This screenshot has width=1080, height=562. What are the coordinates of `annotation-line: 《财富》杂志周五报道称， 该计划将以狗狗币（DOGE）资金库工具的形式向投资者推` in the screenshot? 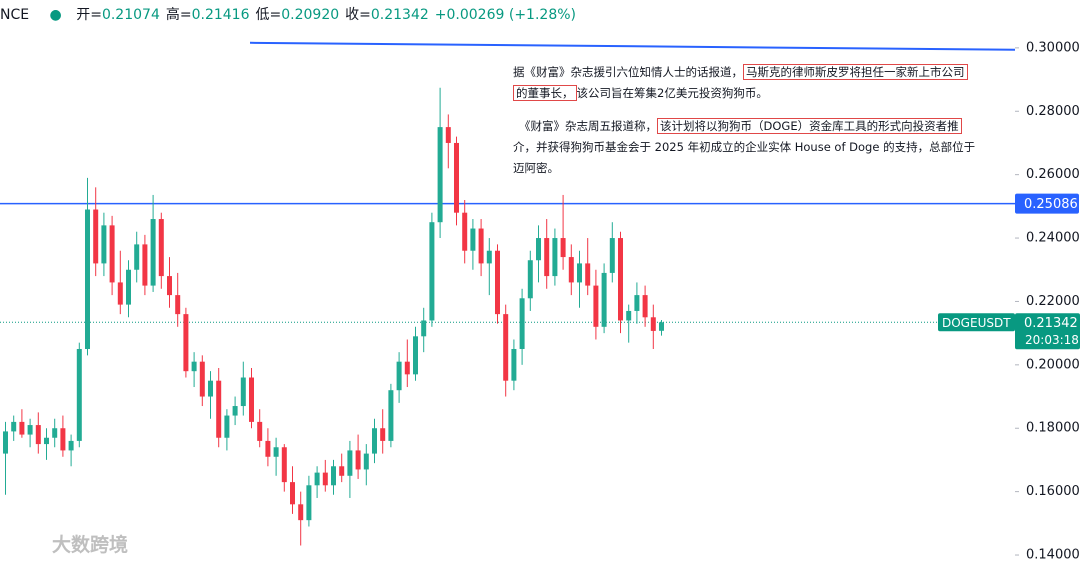 It's located at (744, 126).